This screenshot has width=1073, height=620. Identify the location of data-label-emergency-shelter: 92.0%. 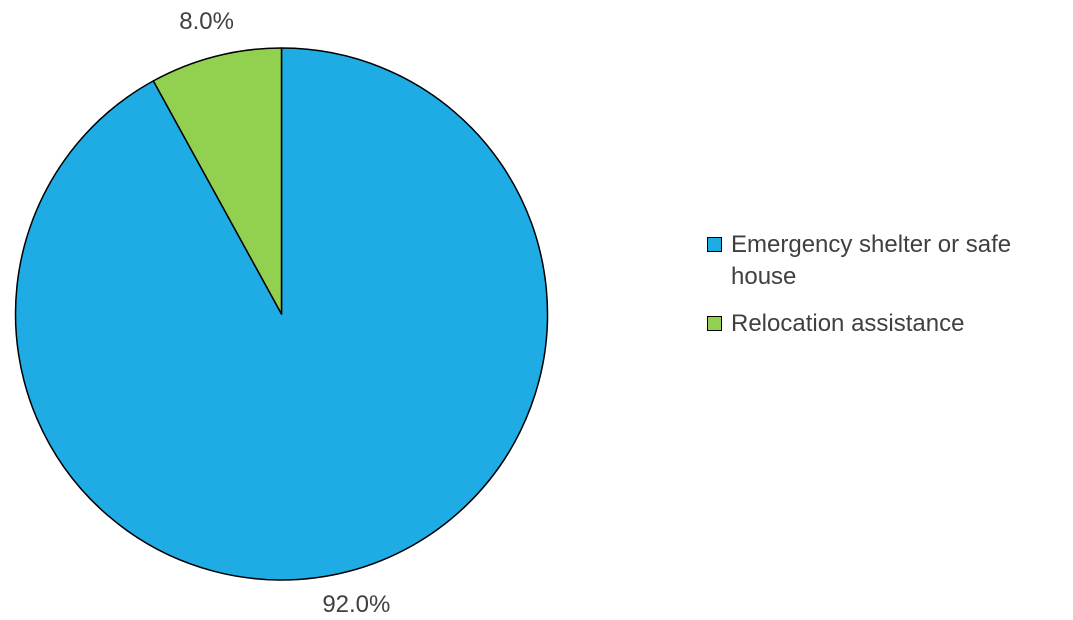
(356, 604).